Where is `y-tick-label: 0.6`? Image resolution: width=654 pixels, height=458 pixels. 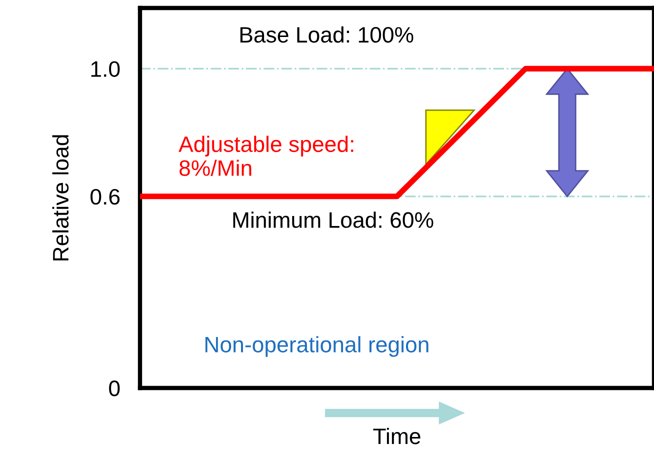 y-tick-label: 0.6 is located at coordinates (105, 196).